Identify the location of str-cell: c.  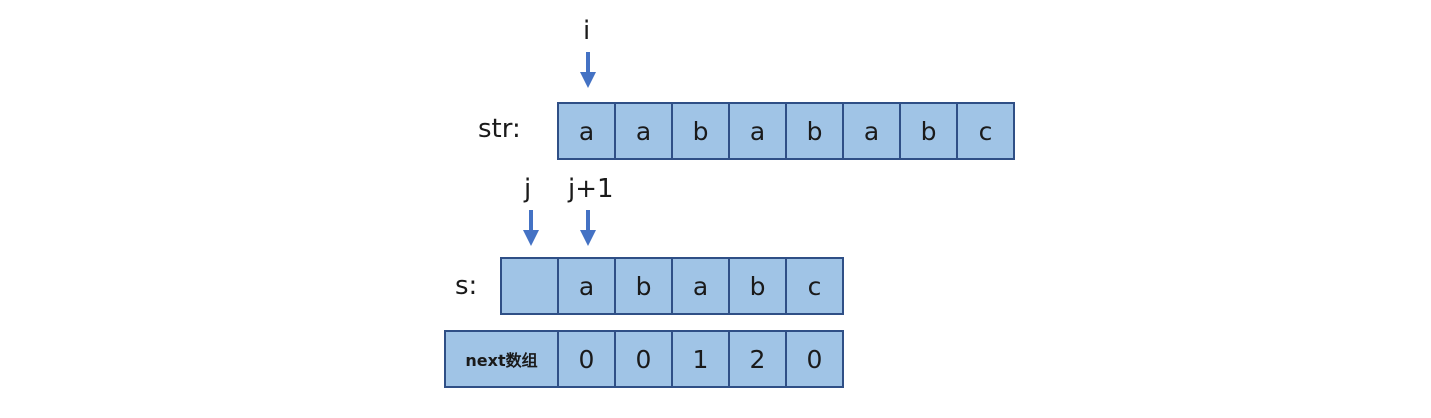
(986, 131).